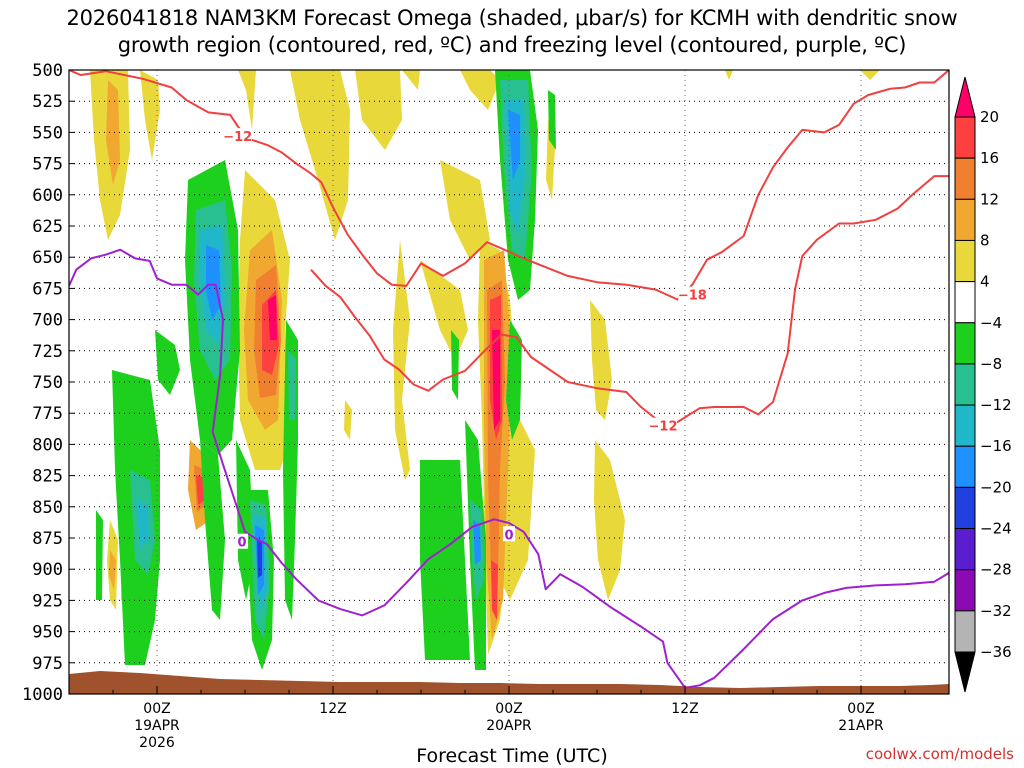 The height and width of the screenshot is (768, 1024). I want to click on terrain, so click(509, 682).